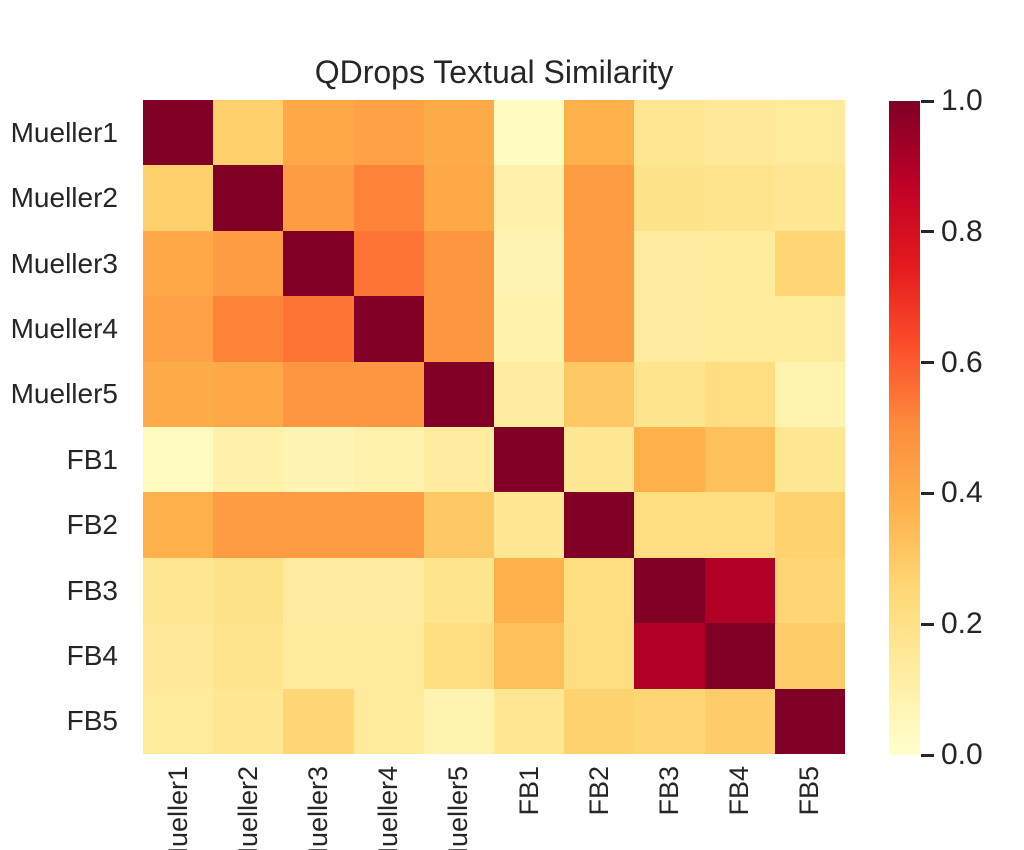 This screenshot has width=1024, height=850. I want to click on col-label: Mueller2, so click(247, 808).